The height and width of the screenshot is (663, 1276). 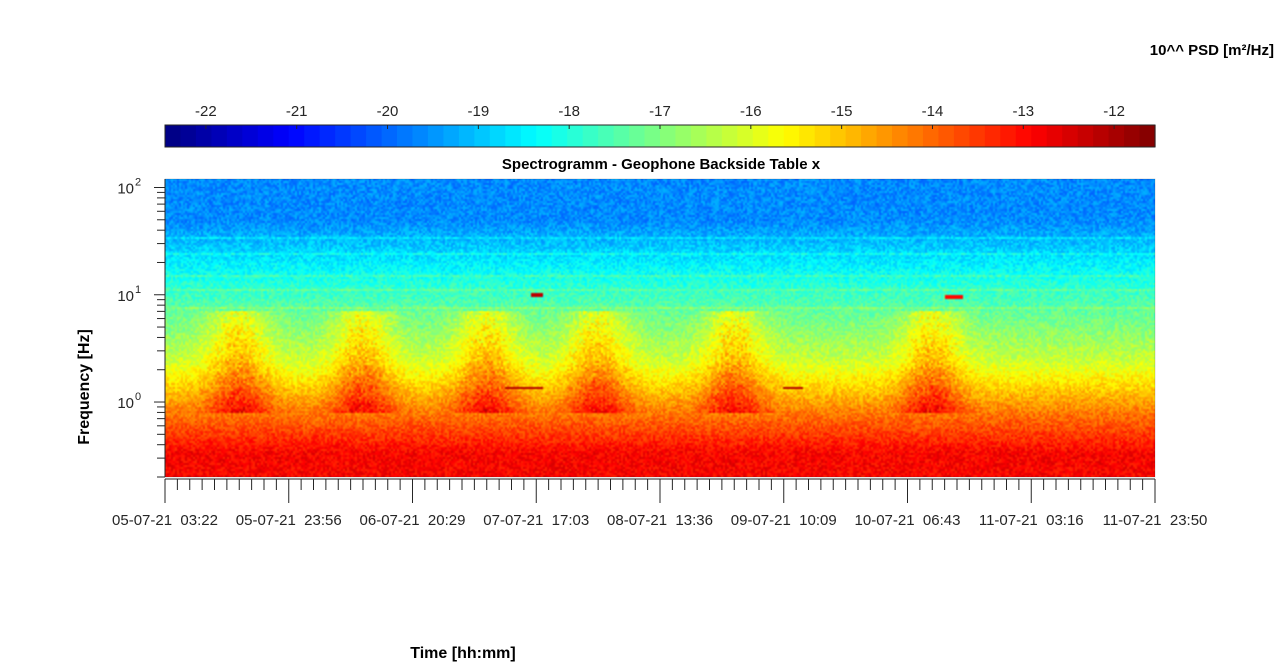 I want to click on colorbar-tick-label: -15, so click(x=842, y=111).